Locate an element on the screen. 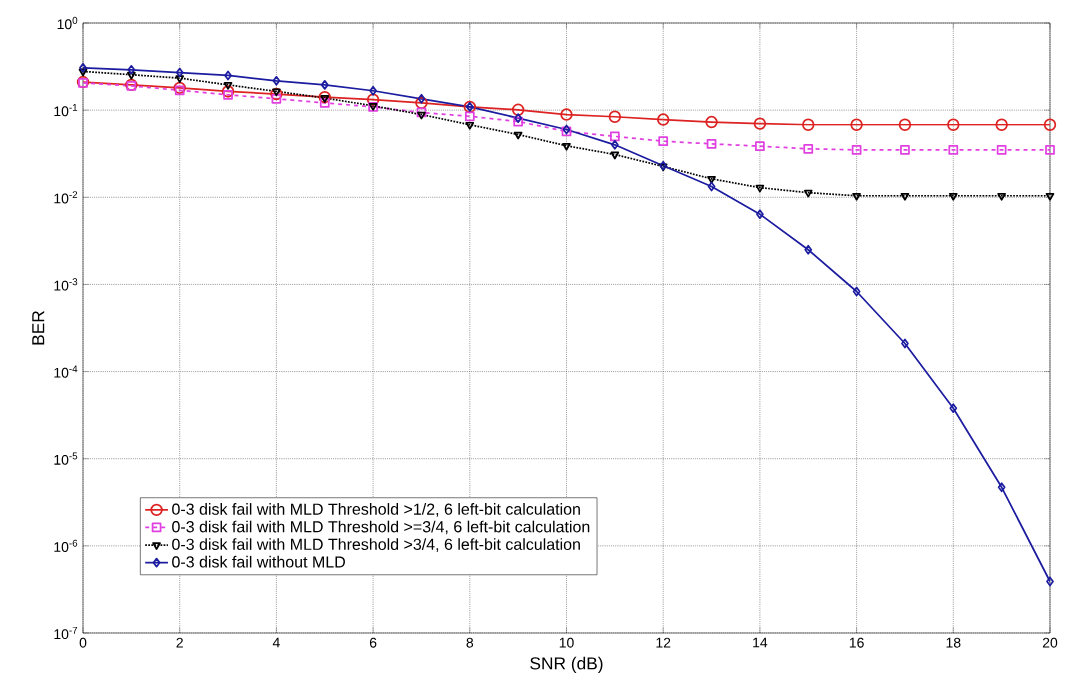 This screenshot has height=695, width=1065. y-tick-label: 10$^{0}$ is located at coordinates (67, 23).